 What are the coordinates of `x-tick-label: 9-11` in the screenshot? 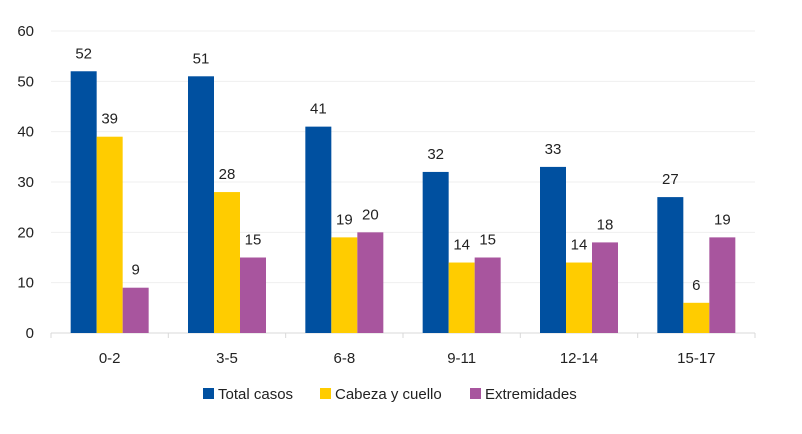 It's located at (461, 358).